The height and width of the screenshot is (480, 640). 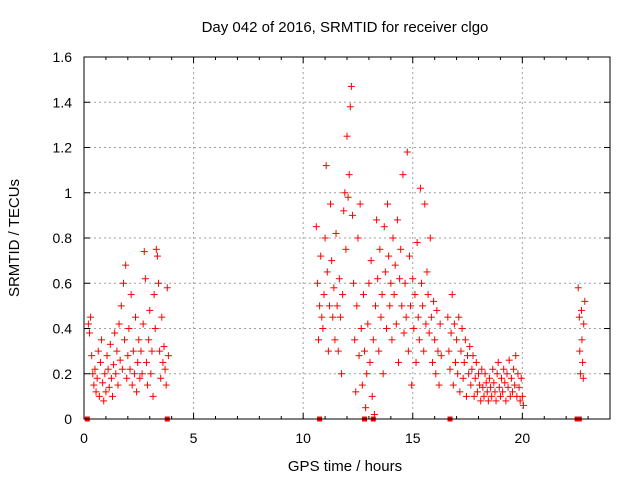 What do you see at coordinates (63, 102) in the screenshot?
I see `y-tick-label: 1.4` at bounding box center [63, 102].